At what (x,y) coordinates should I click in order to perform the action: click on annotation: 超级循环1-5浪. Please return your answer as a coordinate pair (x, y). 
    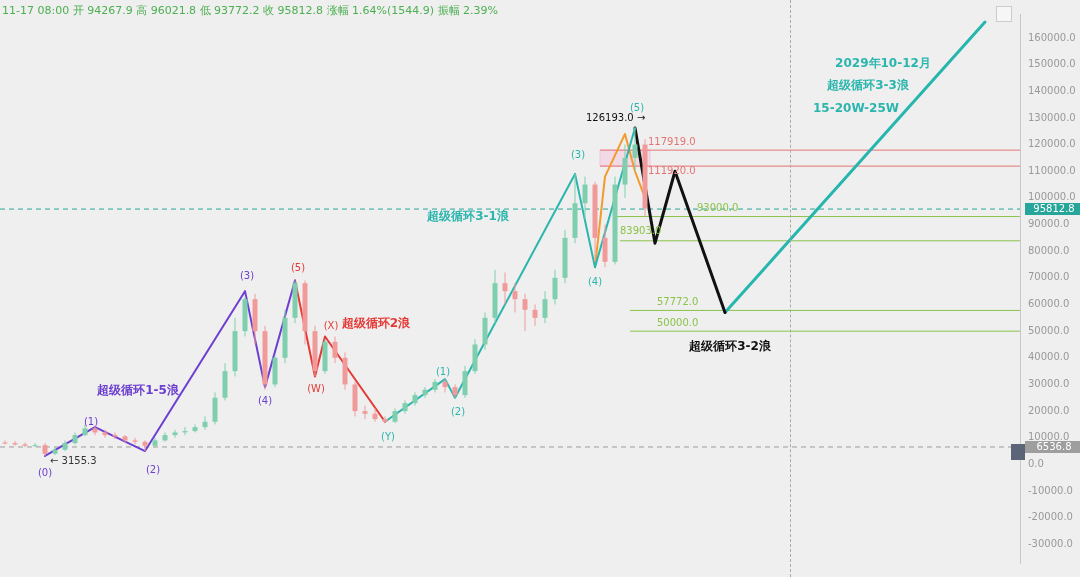
    Looking at the image, I should click on (138, 390).